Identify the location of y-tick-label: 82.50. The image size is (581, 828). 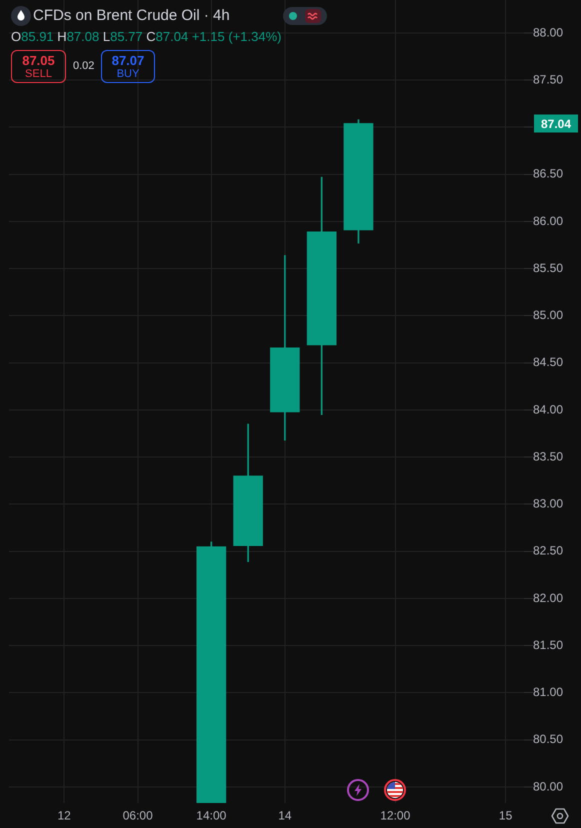
(548, 551).